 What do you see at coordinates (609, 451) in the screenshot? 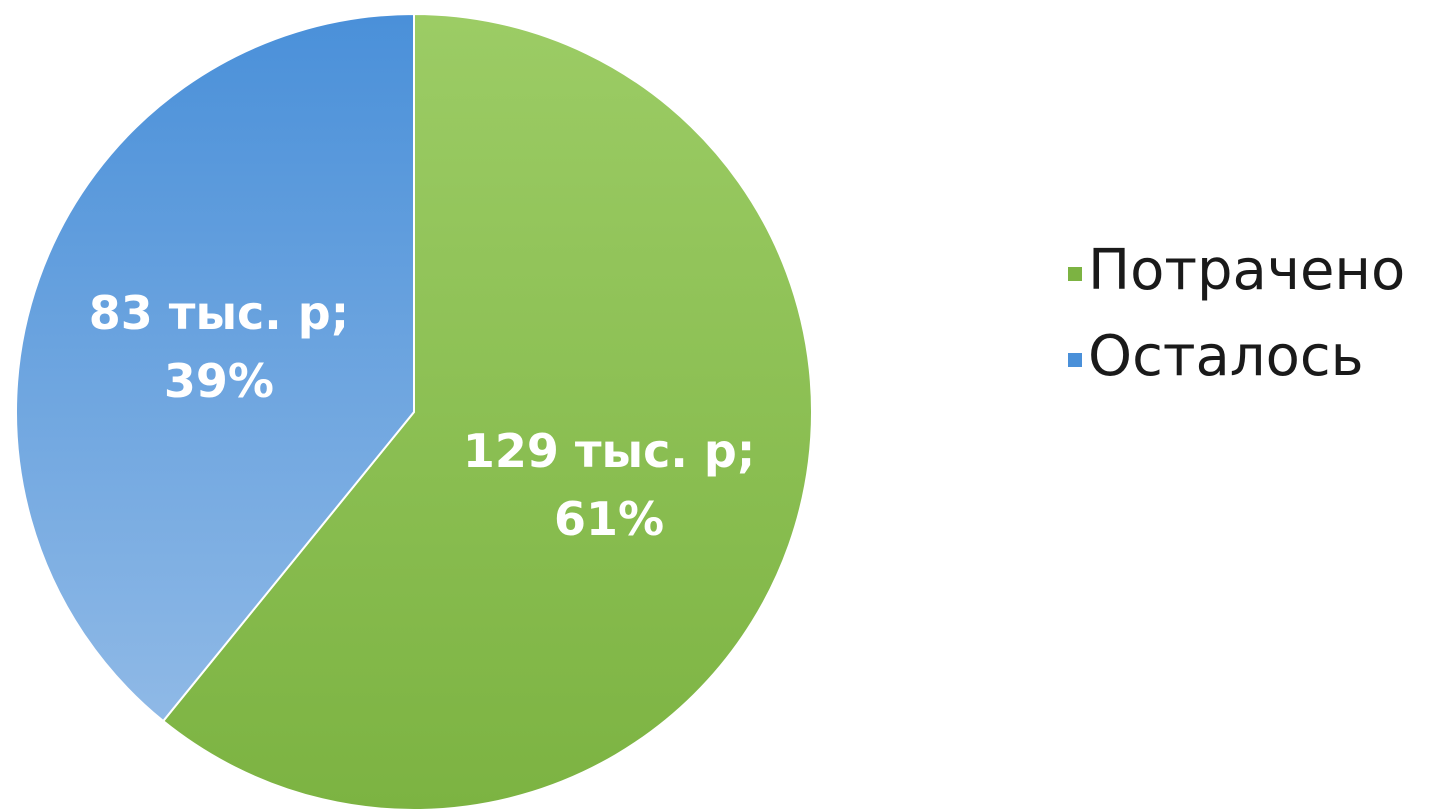
I see `data-label-value-spent: 129 тыс. р;` at bounding box center [609, 451].